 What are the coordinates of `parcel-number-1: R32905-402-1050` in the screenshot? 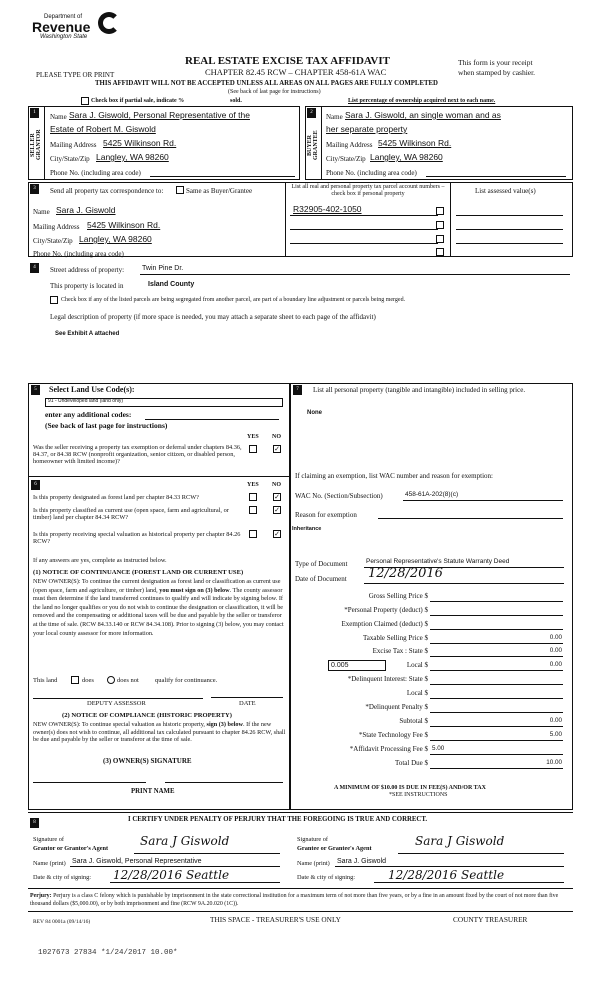 It's located at (327, 209).